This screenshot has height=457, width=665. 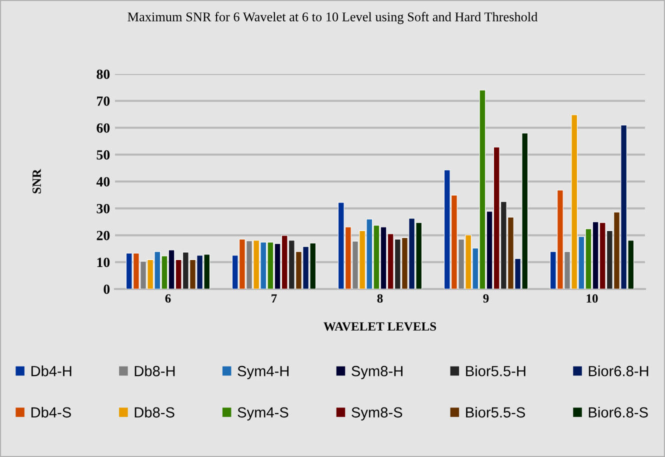 I want to click on x-tick-label: 6, so click(x=168, y=298).